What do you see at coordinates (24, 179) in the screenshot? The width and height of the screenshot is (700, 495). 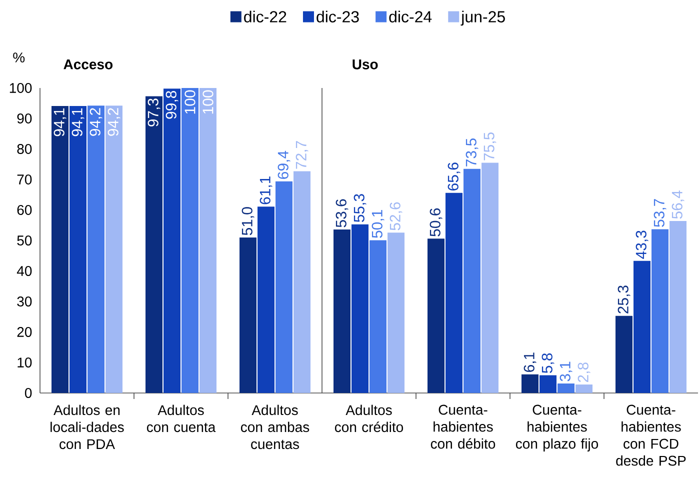 I see `y-tick-label: 70` at bounding box center [24, 179].